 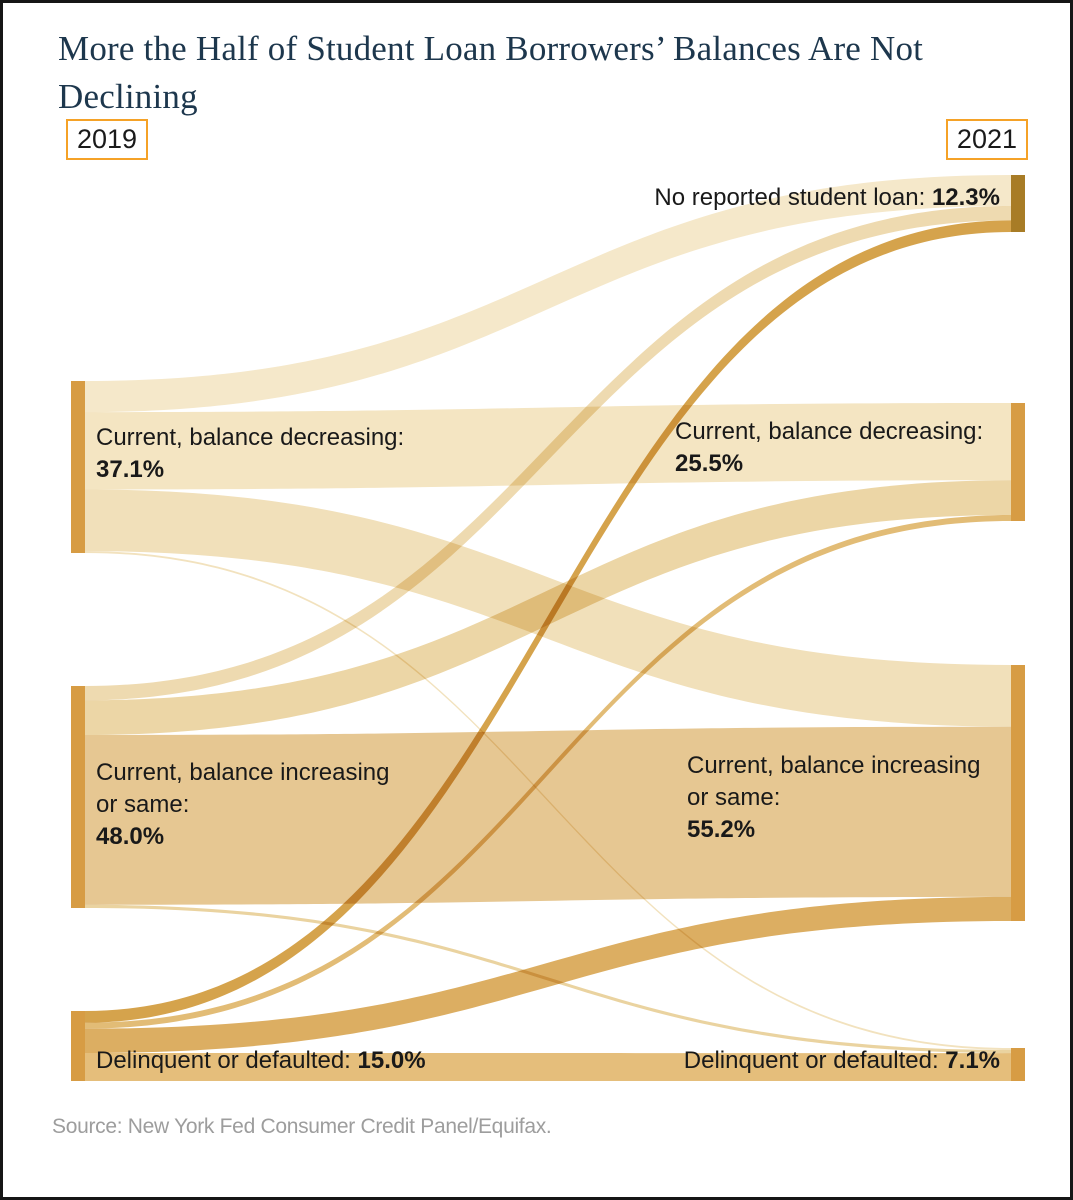 I want to click on sankey-node-inc19, so click(x=78, y=797).